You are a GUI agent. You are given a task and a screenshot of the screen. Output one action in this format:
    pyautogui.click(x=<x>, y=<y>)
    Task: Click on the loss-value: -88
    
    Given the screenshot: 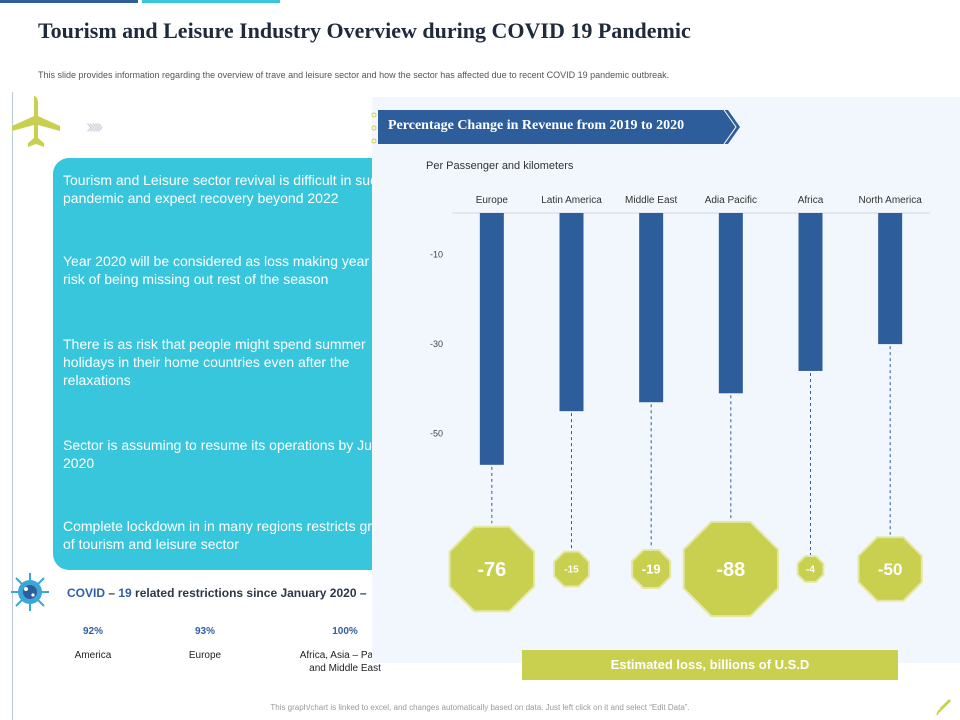 What is the action you would take?
    pyautogui.click(x=730, y=570)
    